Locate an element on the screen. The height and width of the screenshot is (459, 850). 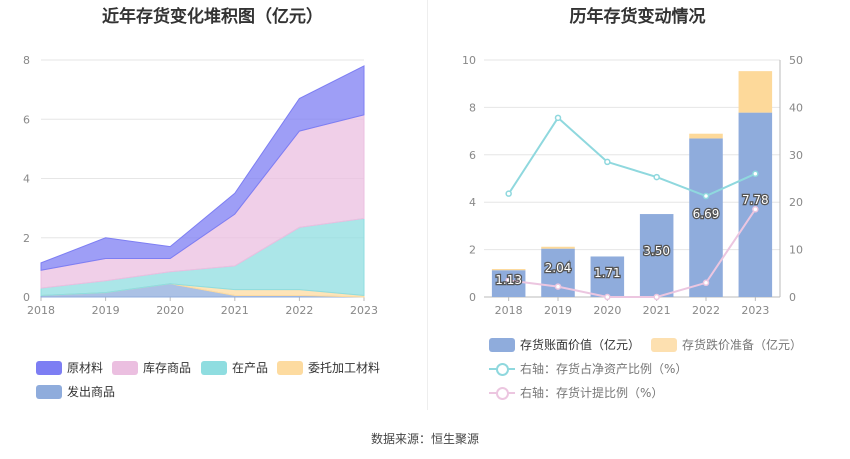
legend-item-work-in-progress: 在产品 is located at coordinates (234, 367).